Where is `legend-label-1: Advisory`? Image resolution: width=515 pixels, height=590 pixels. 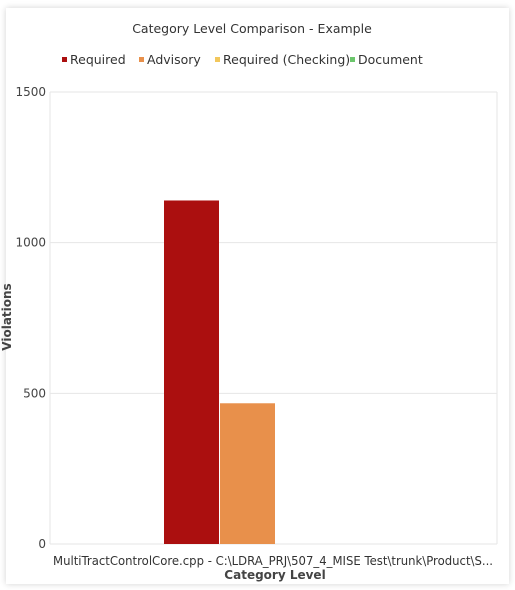
legend-label-1: Advisory is located at coordinates (174, 59).